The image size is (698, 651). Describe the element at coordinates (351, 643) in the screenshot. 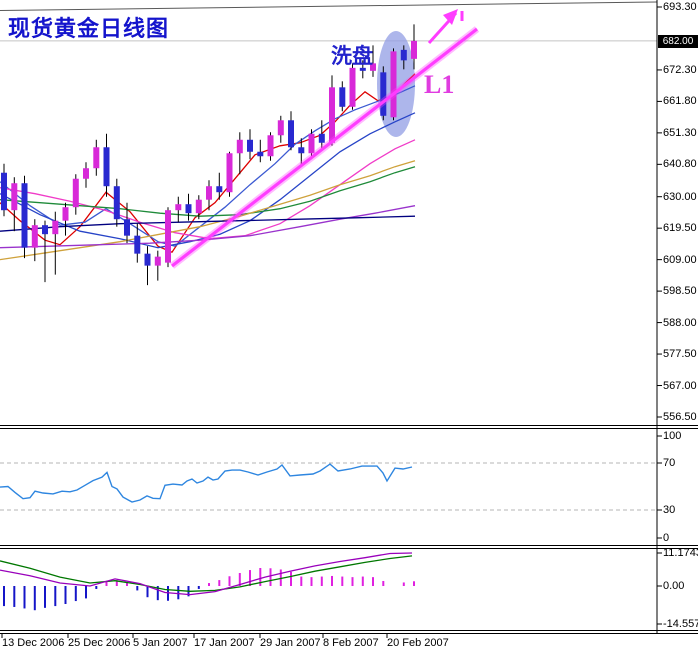

I see `date-tick-label: 8 Feb 2007` at that location.